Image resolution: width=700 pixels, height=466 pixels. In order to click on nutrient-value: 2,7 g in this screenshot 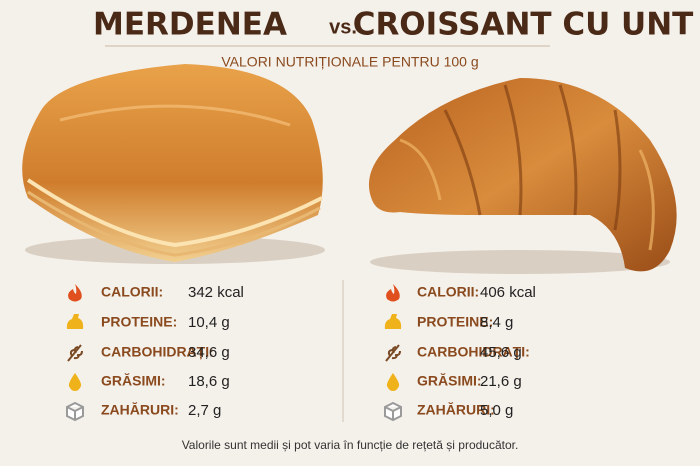, I will do `click(204, 410)`.